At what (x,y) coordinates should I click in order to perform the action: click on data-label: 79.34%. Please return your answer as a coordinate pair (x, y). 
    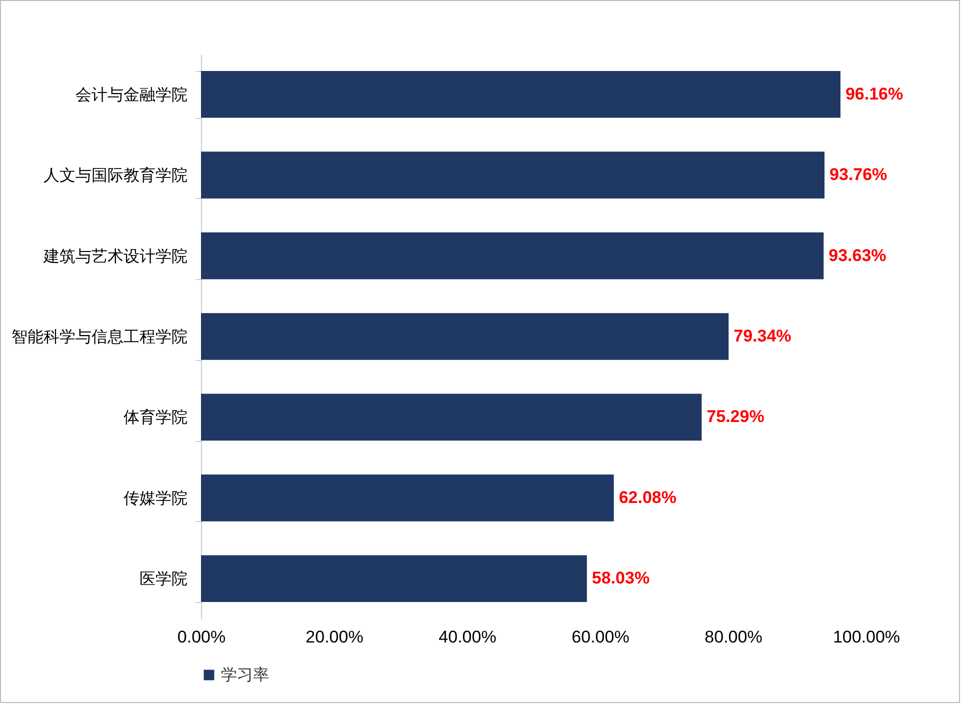
    Looking at the image, I should click on (763, 336).